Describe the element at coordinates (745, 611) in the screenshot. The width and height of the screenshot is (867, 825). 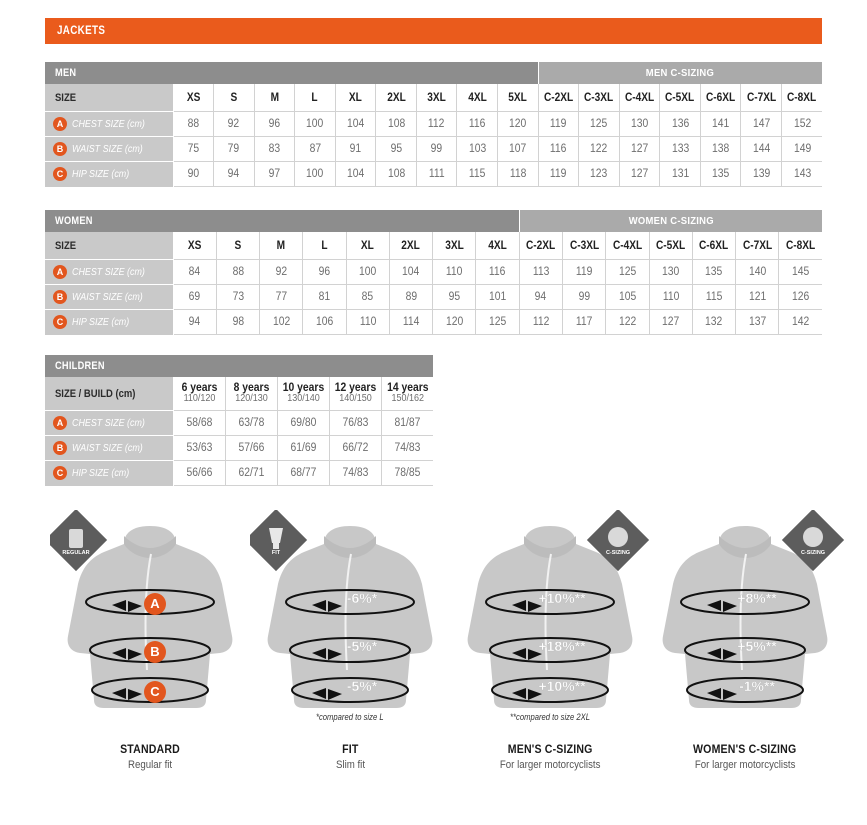
I see `jacket-illustration-womens-c-sizing: C-SIZING +8%** +5%** -1%**` at that location.